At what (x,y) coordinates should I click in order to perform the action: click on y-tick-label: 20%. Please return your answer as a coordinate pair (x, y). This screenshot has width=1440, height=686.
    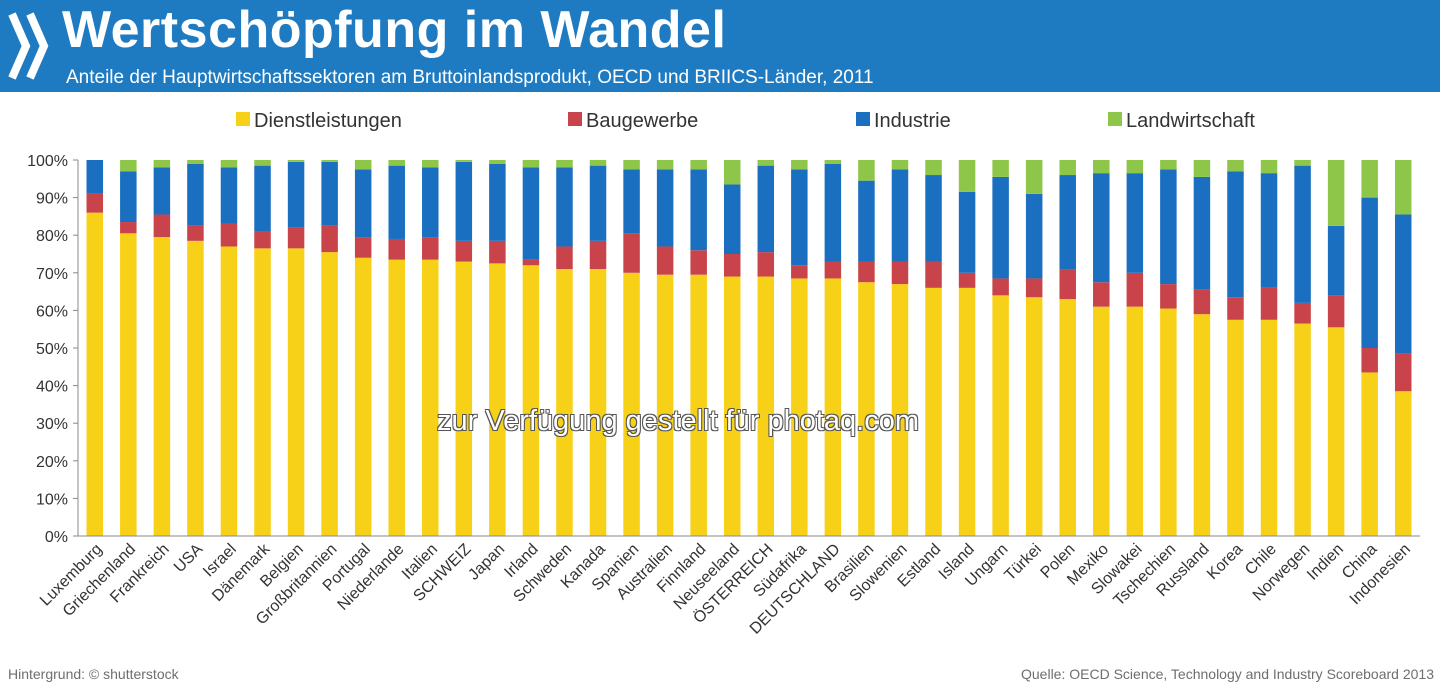
    Looking at the image, I should click on (52, 462).